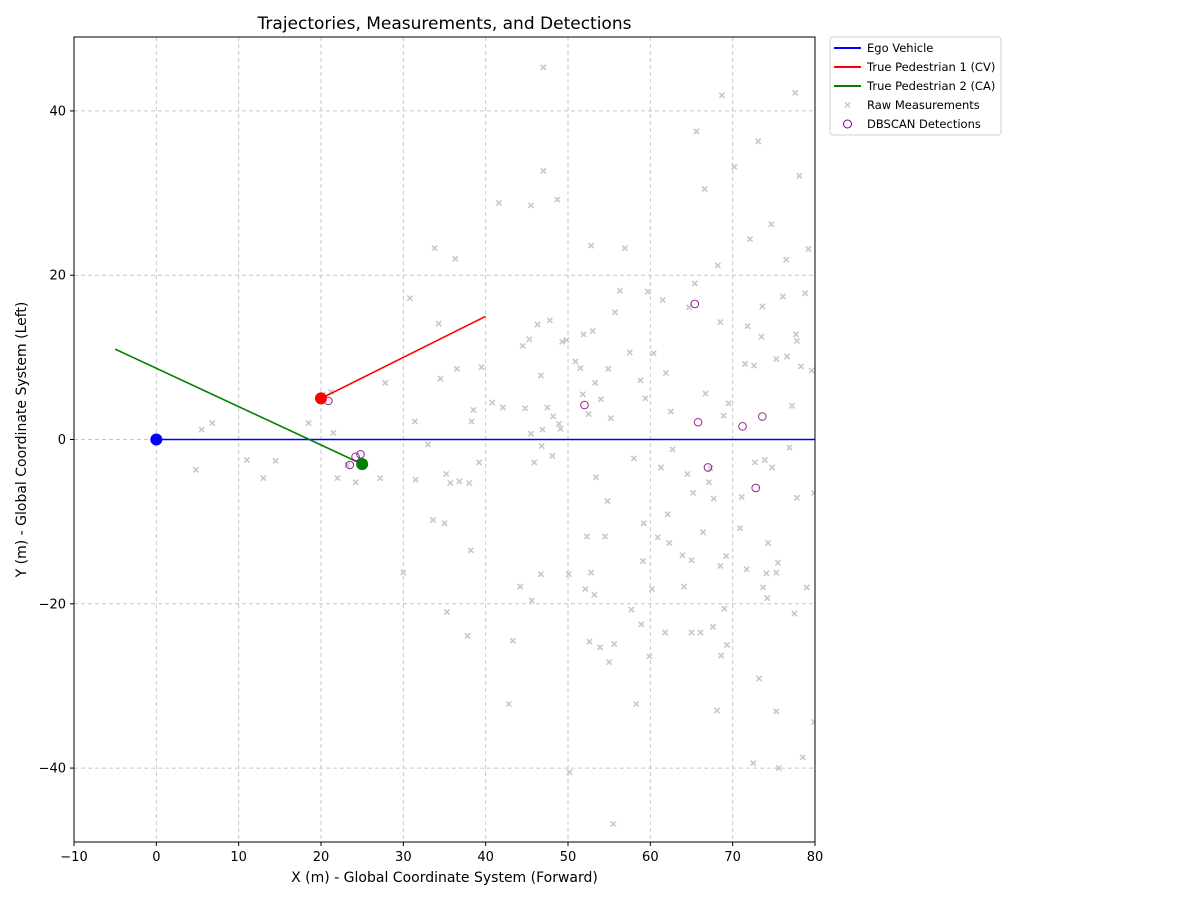  Describe the element at coordinates (22, 440) in the screenshot. I see `y-axis-label: Y (m) - Global Coordinate System (Left)` at that location.